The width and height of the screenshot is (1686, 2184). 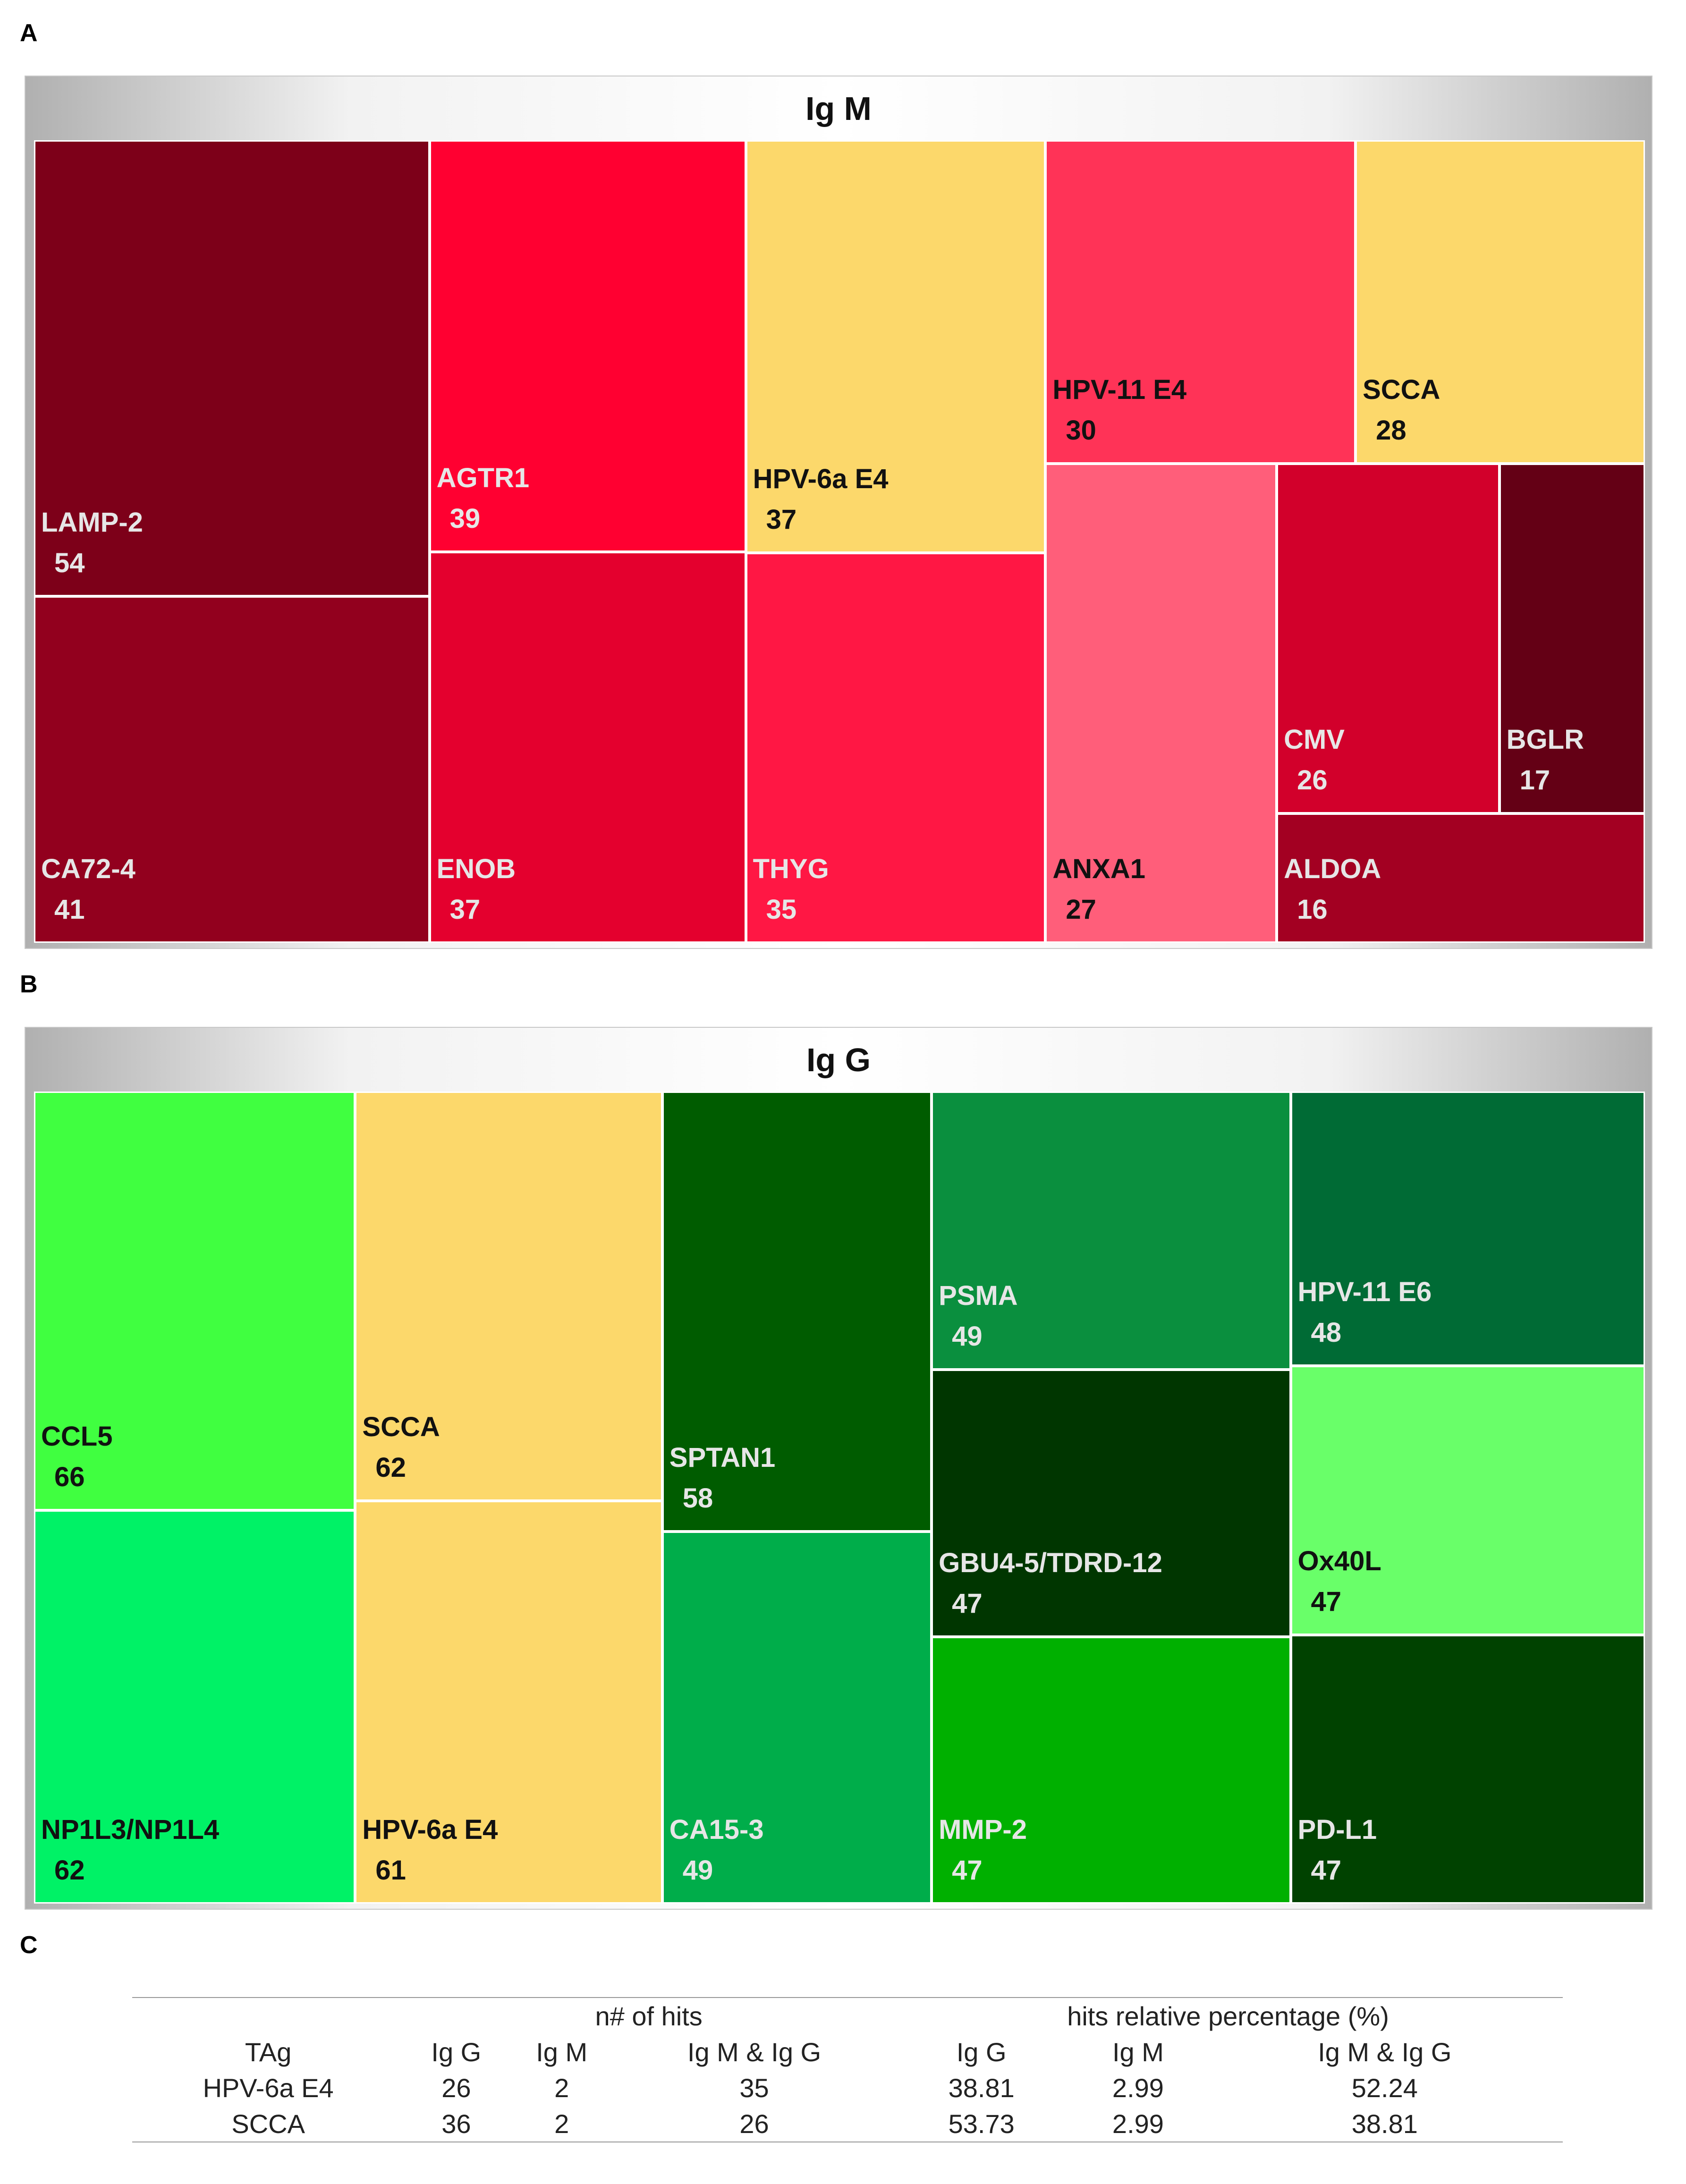 I want to click on igm-treemap-title: Ig M, so click(x=838, y=108).